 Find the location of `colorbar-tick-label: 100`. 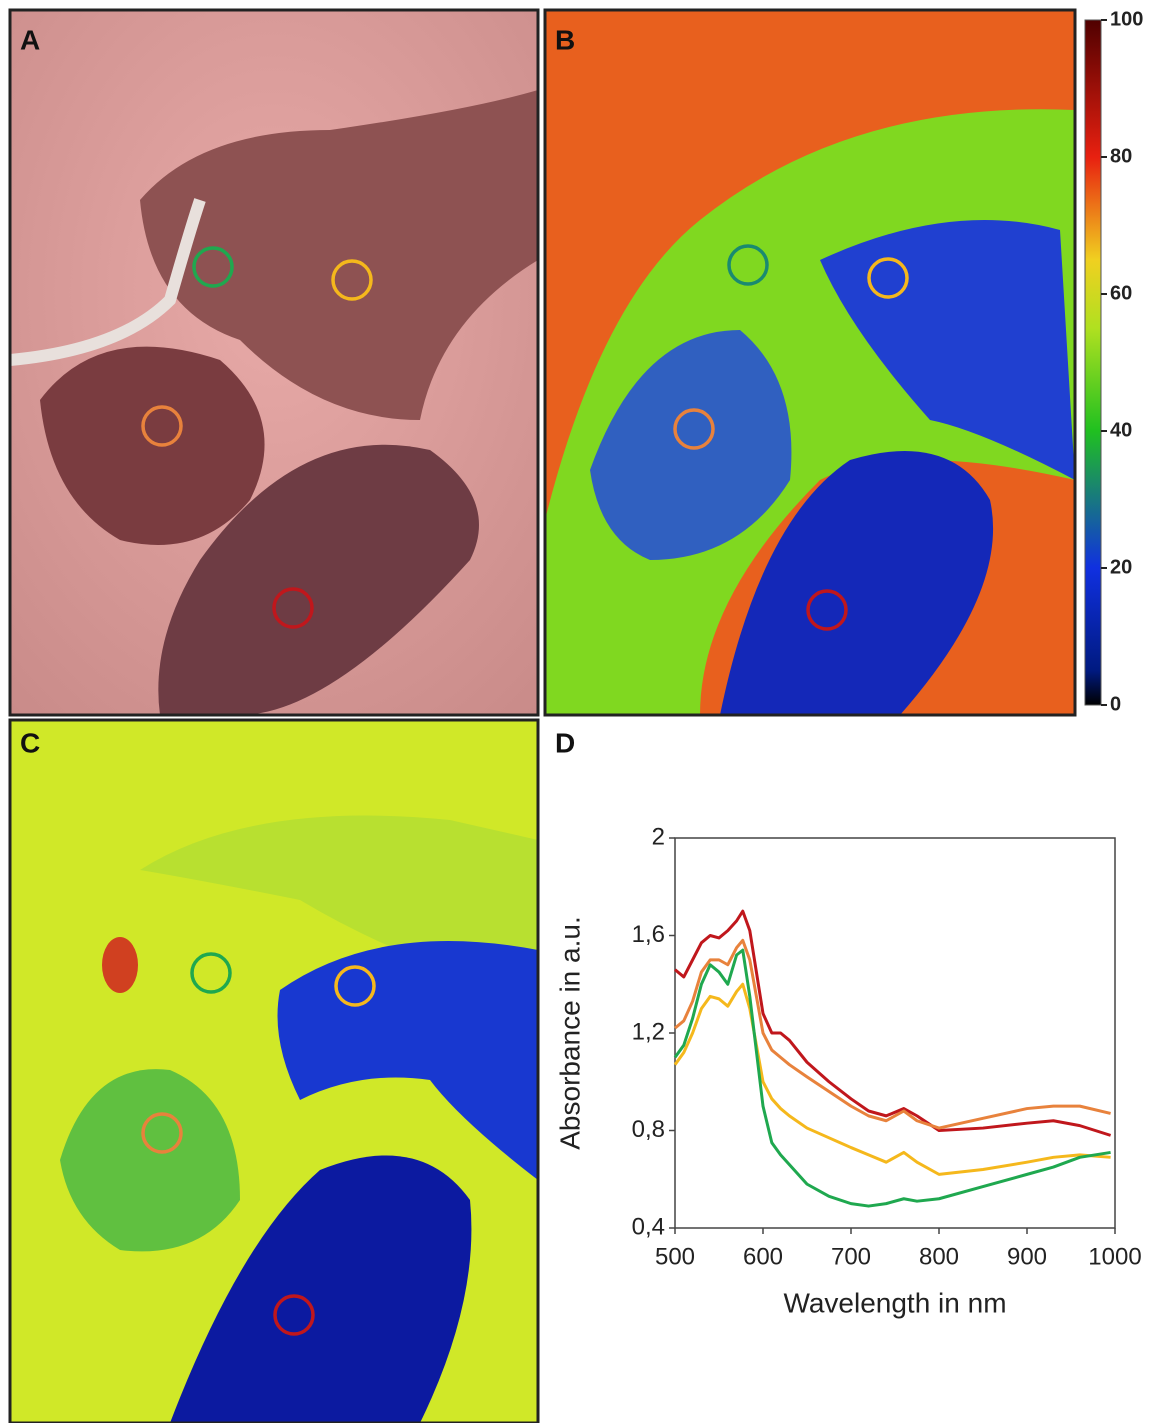

colorbar-tick-label: 100 is located at coordinates (1126, 19).